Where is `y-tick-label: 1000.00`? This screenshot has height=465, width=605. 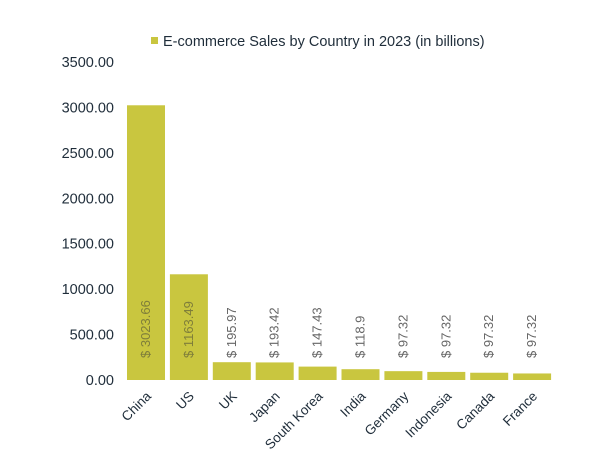 y-tick-label: 1000.00 is located at coordinates (88, 290).